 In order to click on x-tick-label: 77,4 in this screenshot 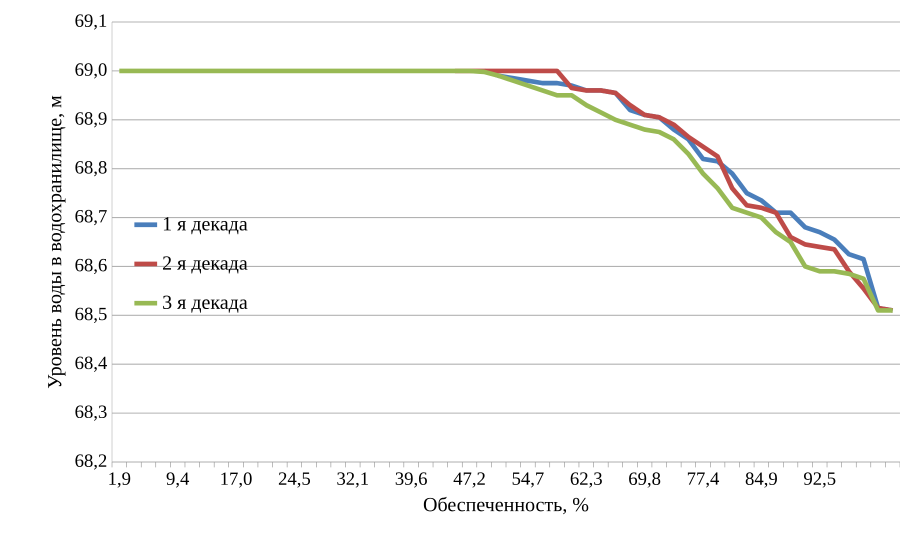, I will do `click(704, 480)`.